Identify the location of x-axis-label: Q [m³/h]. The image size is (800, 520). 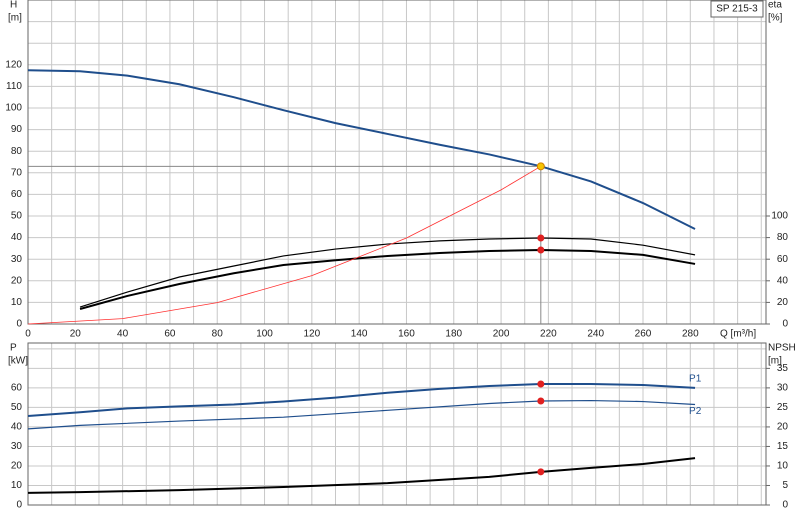
(738, 334).